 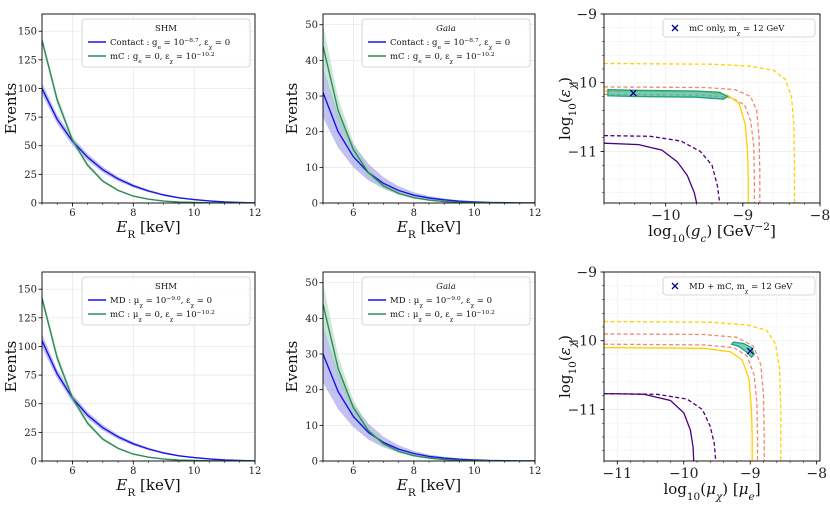 I want to click on legend-entry: MD + mC, mχ = 12 GeV, so click(x=741, y=288).